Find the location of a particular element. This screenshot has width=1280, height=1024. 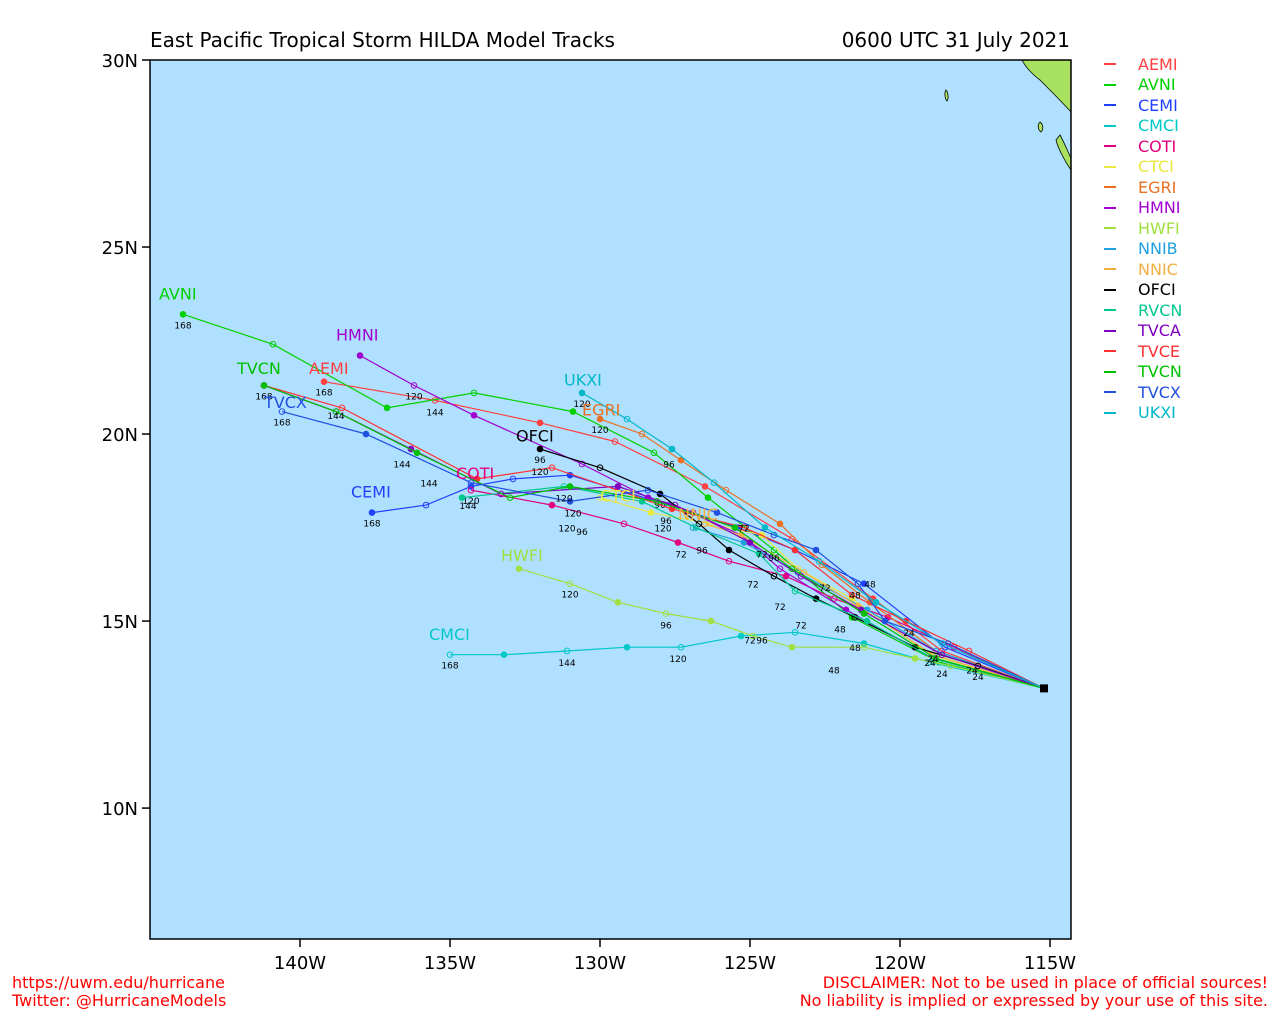

map-label-aemi: AEMI is located at coordinates (329, 368).